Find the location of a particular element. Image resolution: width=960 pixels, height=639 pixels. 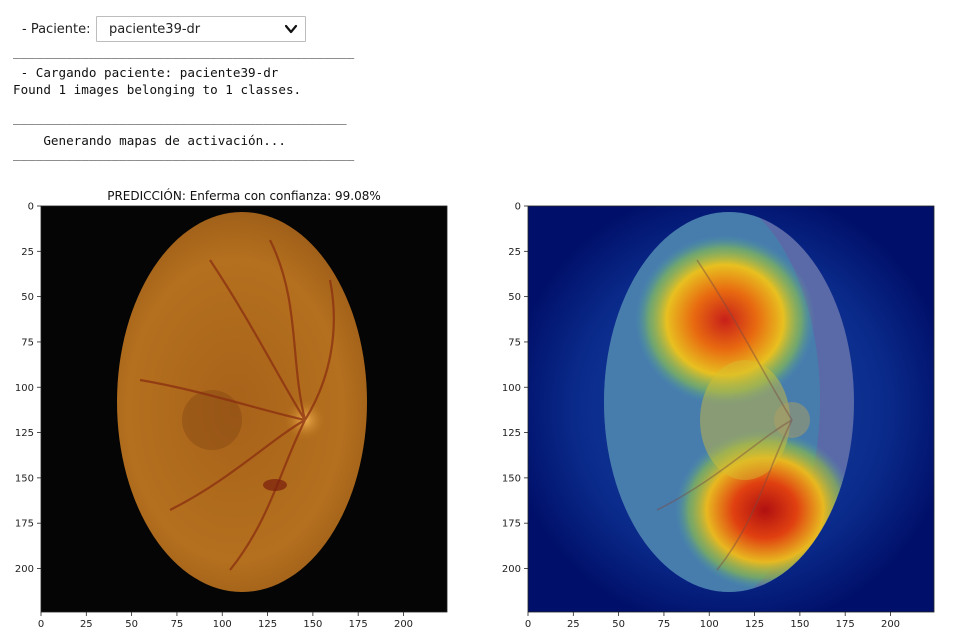

console-found-line: Found 1 images belonging to 1 classes. is located at coordinates (157, 89).